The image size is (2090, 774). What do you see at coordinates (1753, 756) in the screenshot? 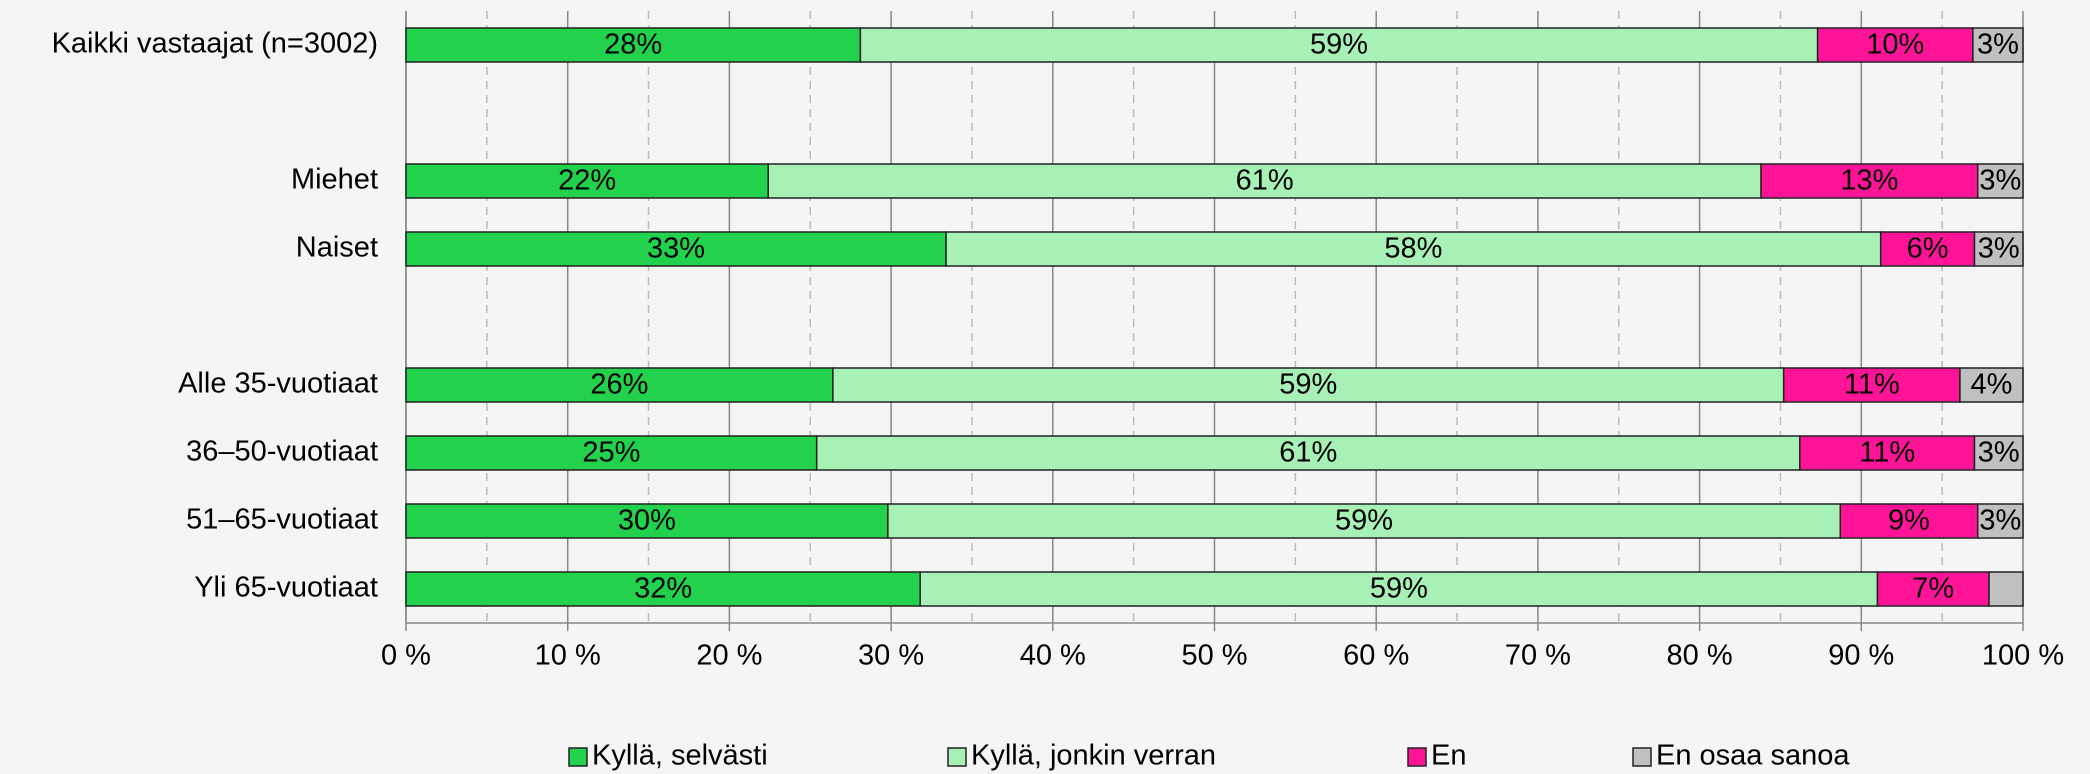
I see `legend-label: En osaa sanoa` at bounding box center [1753, 756].